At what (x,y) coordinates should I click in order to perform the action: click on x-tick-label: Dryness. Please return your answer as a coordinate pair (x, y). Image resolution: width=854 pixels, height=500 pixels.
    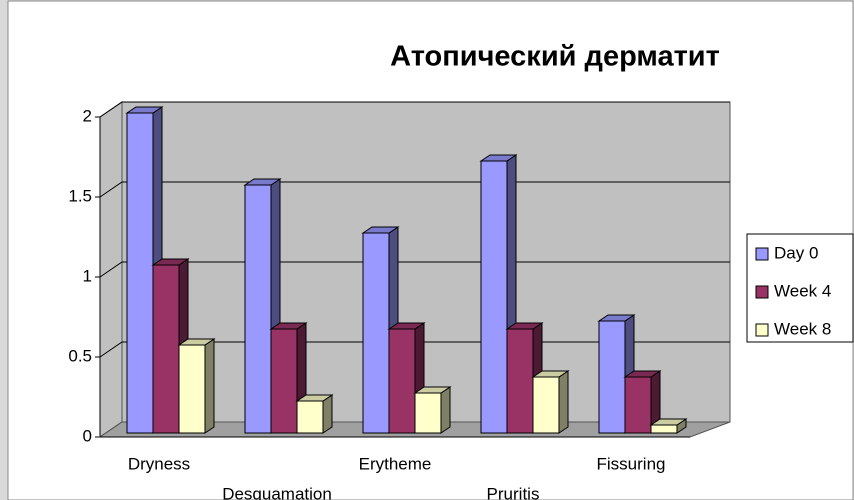
    Looking at the image, I should click on (159, 463).